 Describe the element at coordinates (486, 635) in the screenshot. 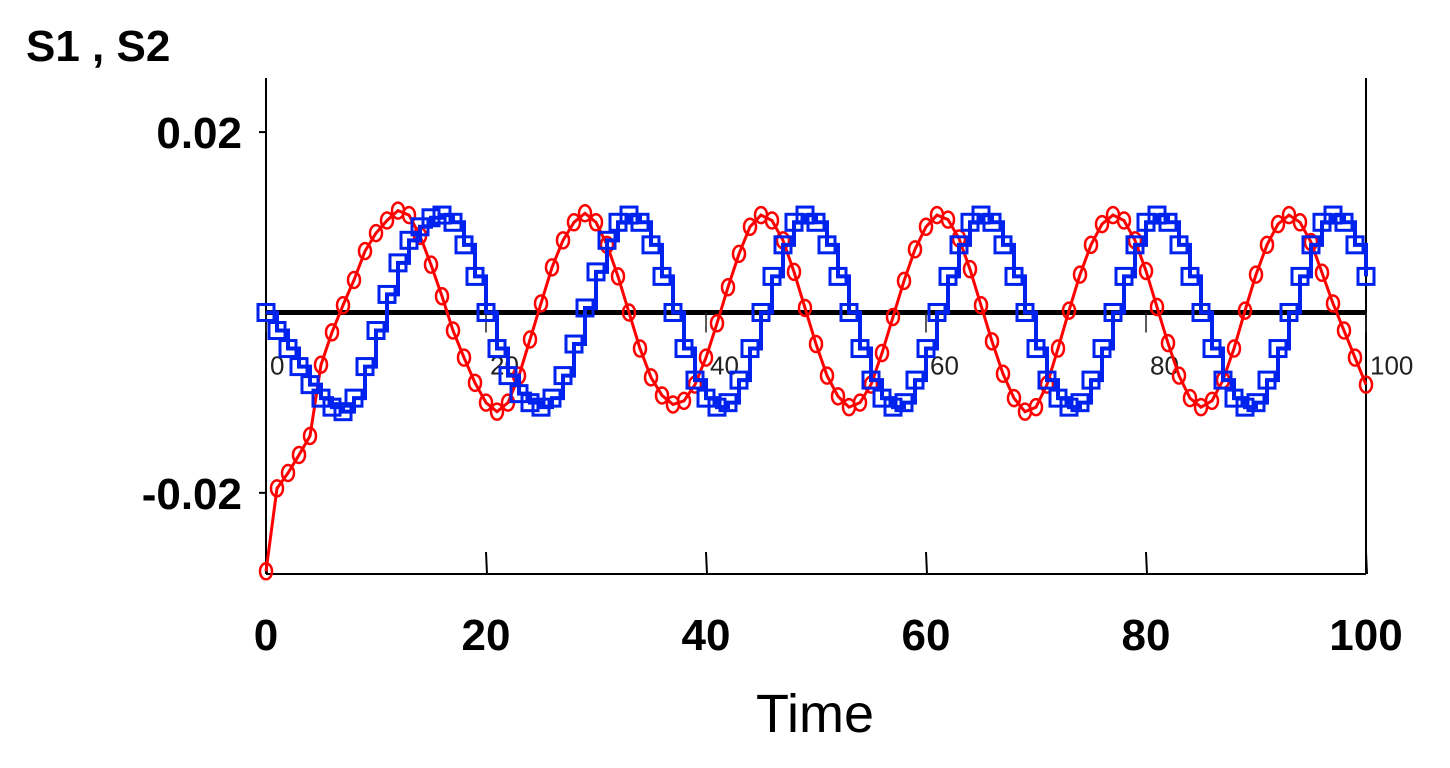

I see `x-tick-label: 20` at that location.